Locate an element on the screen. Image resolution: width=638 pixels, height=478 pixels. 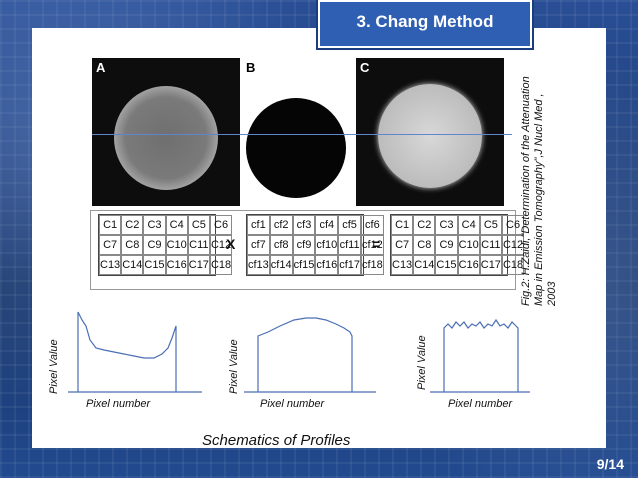
image-c-label: C is located at coordinates (365, 67).